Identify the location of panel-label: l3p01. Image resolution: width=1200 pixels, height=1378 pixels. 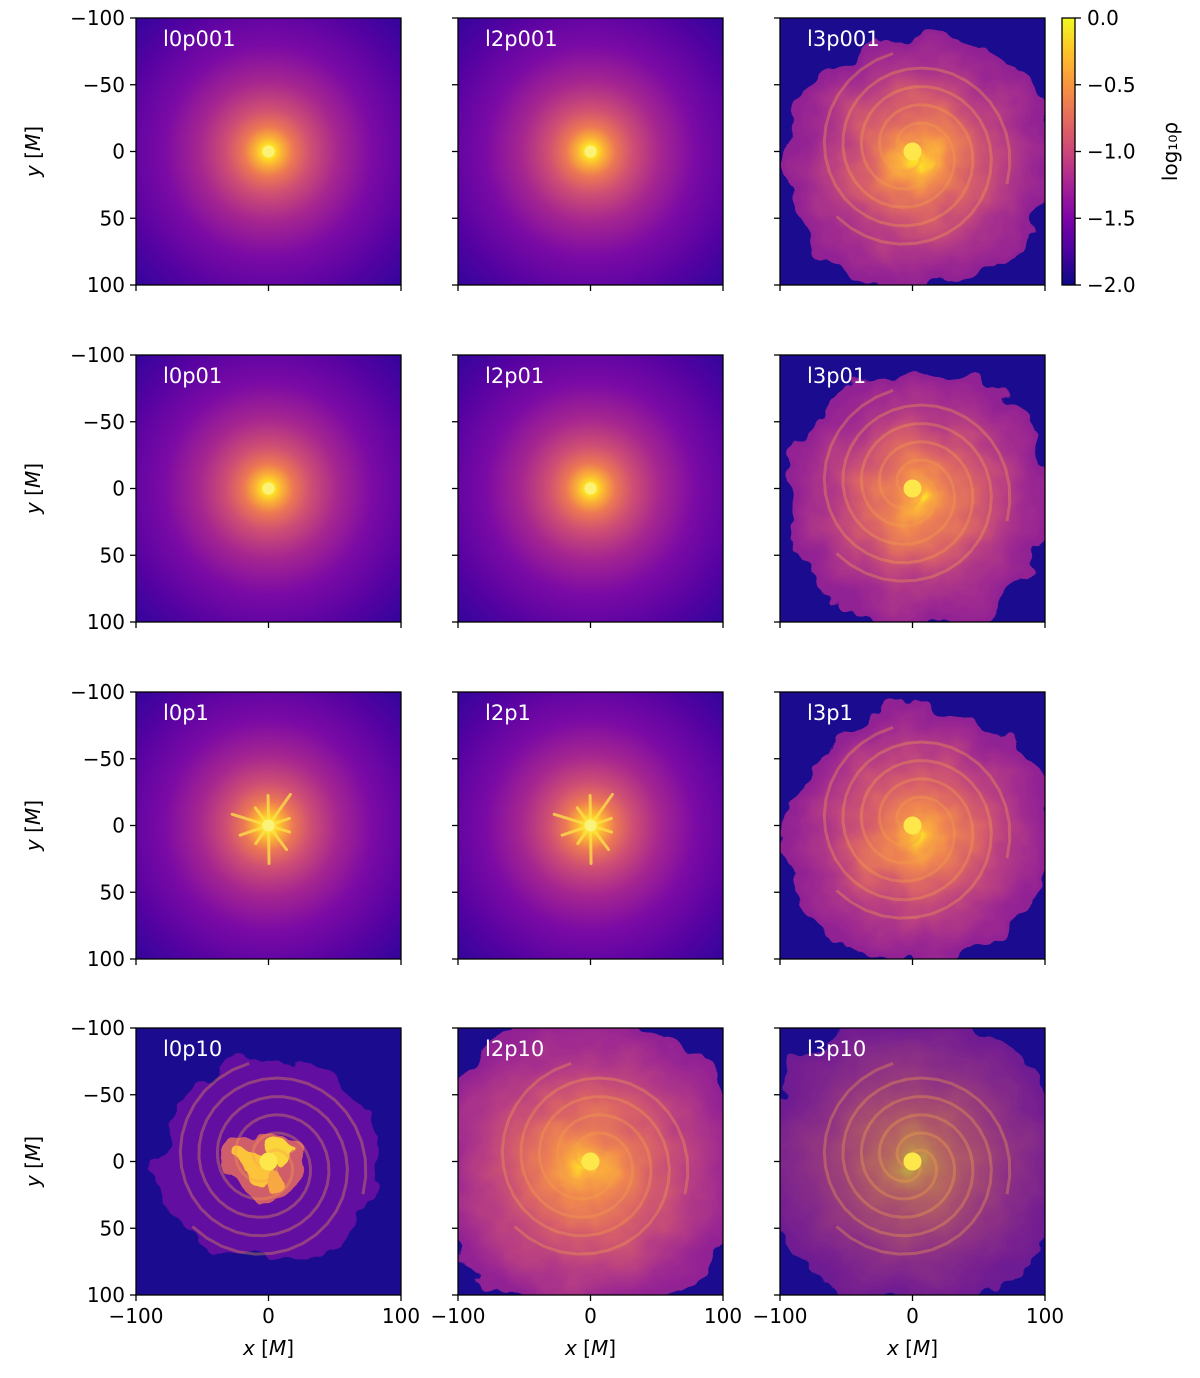
(836, 376).